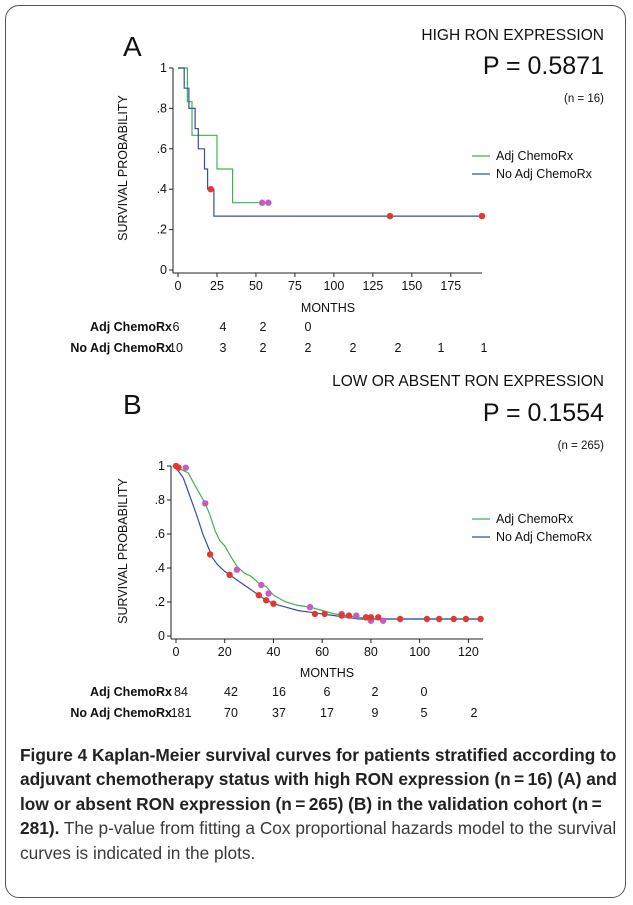 Image resolution: width=633 pixels, height=905 pixels. What do you see at coordinates (424, 692) in the screenshot?
I see `panel-b-risk-value: 0` at bounding box center [424, 692].